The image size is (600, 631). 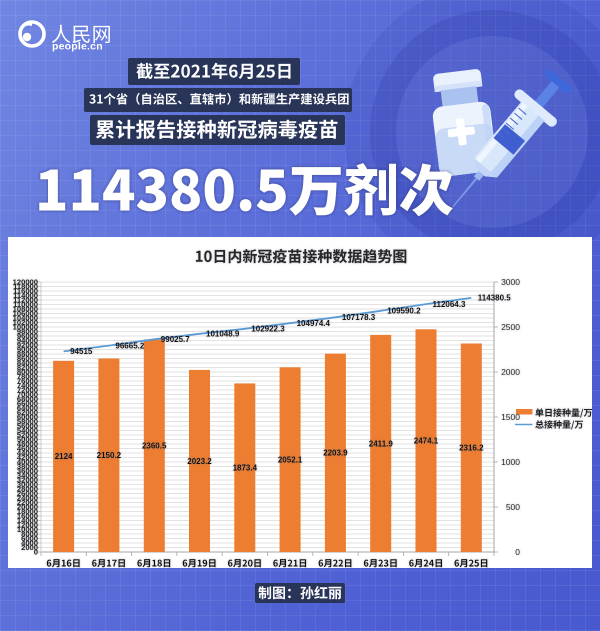 I want to click on svg-text: 22000, so click(x=27, y=502).